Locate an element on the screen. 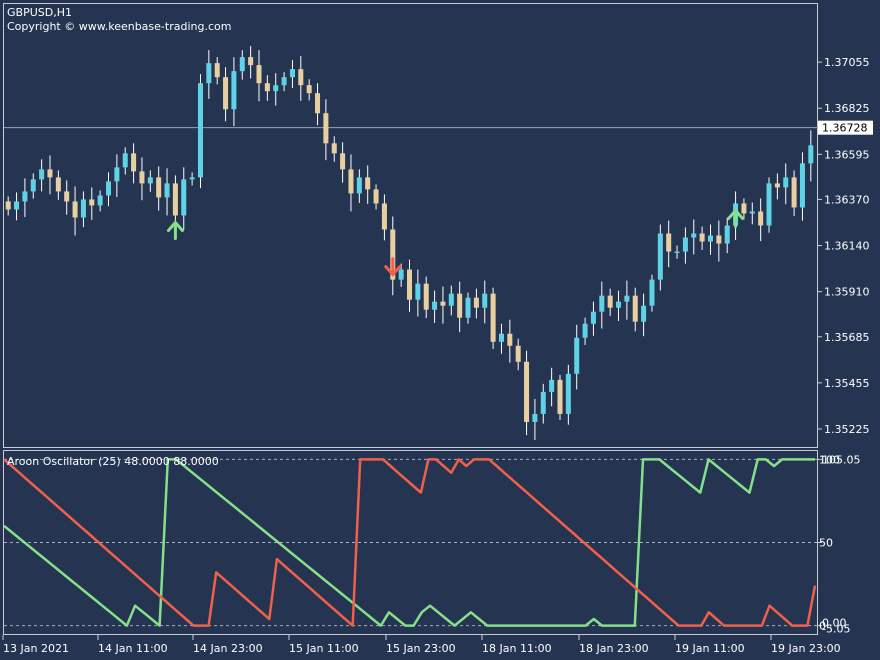  price-tick-label: 1.37055 is located at coordinates (847, 62).